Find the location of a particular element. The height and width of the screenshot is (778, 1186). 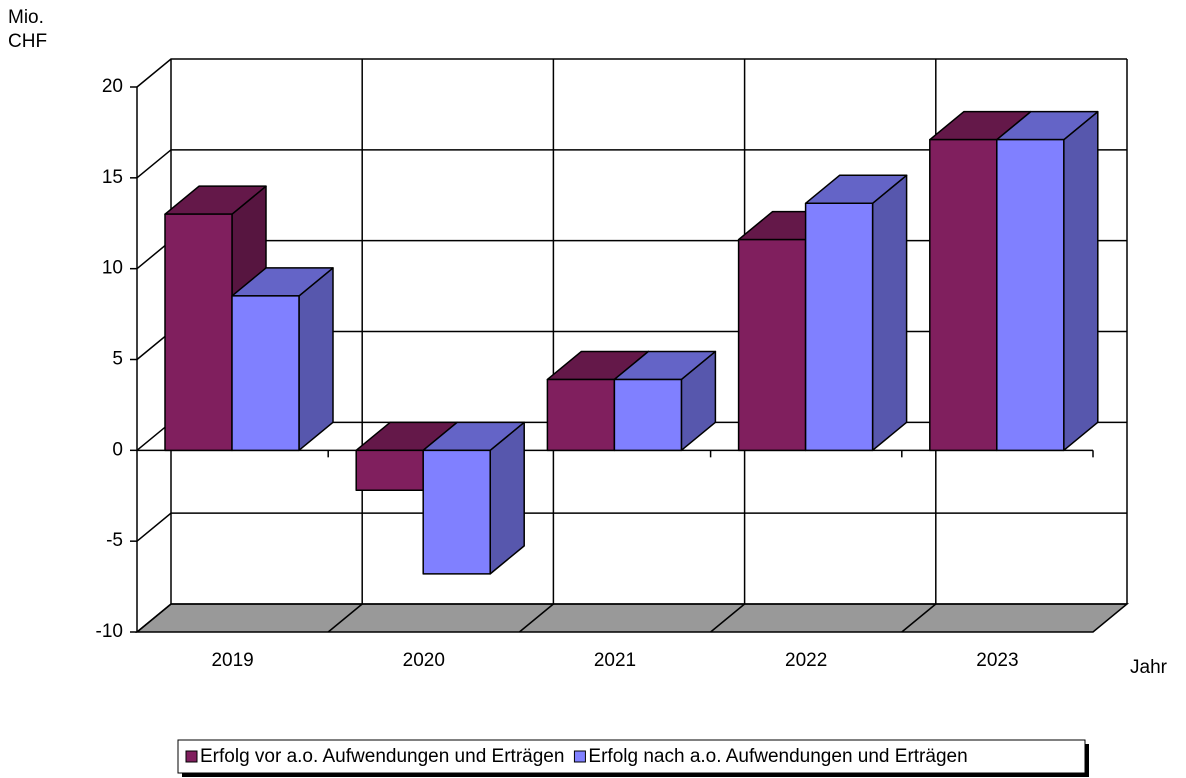

x-tick-label: 2020 is located at coordinates (424, 660).